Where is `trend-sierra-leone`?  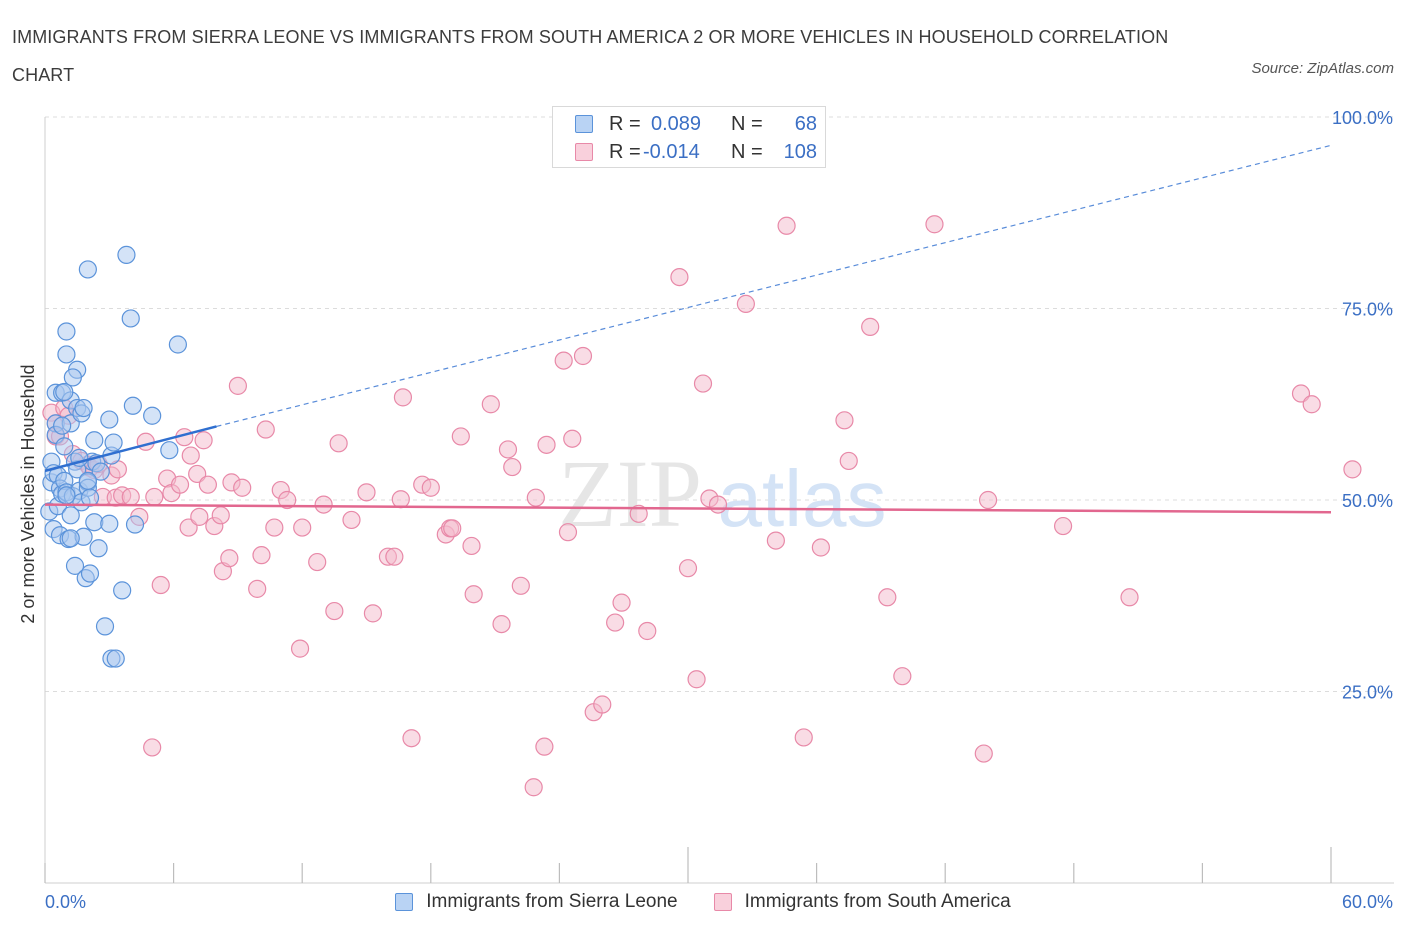 trend-sierra-leone is located at coordinates (130, 449).